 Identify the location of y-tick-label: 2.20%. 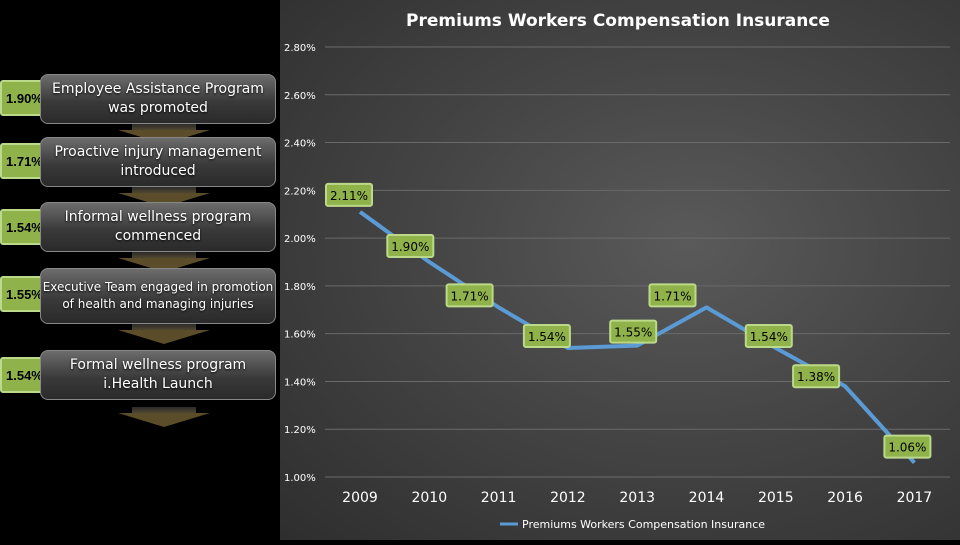
(300, 191).